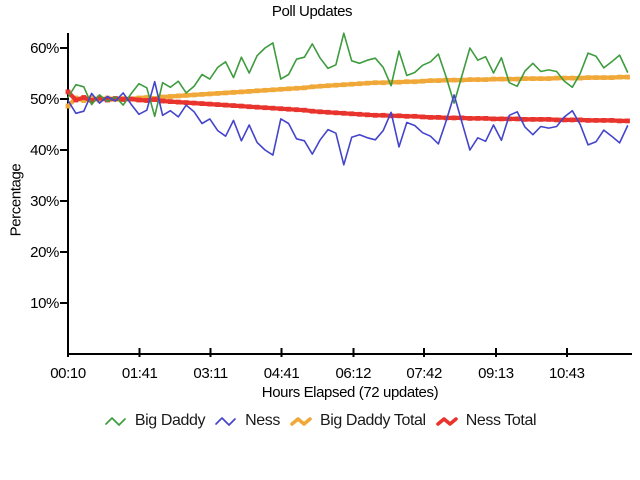 Image resolution: width=640 pixels, height=480 pixels. I want to click on legend-label-big-daddy: Big Daddy, so click(170, 420).